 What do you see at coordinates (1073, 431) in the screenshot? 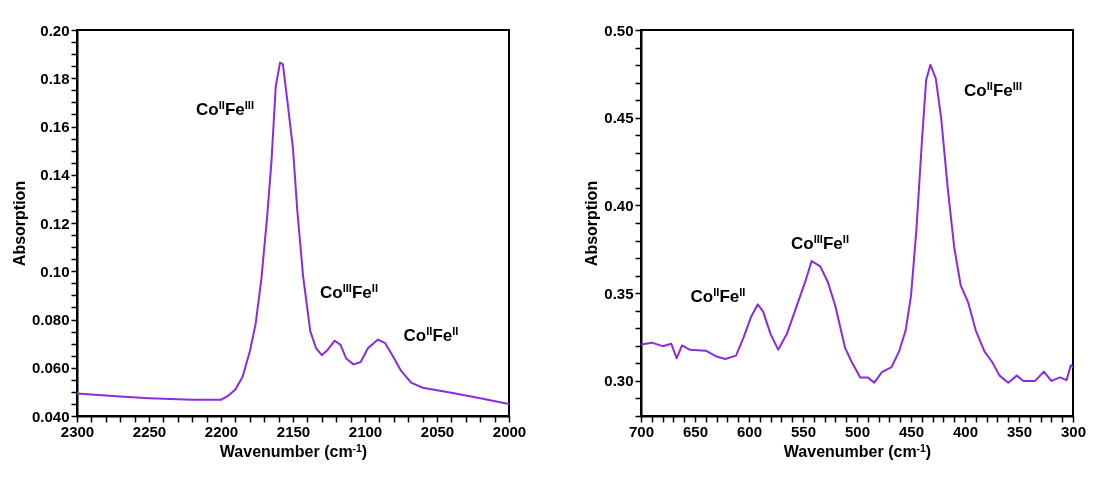
I see `x-tick-label: 300` at bounding box center [1073, 431].